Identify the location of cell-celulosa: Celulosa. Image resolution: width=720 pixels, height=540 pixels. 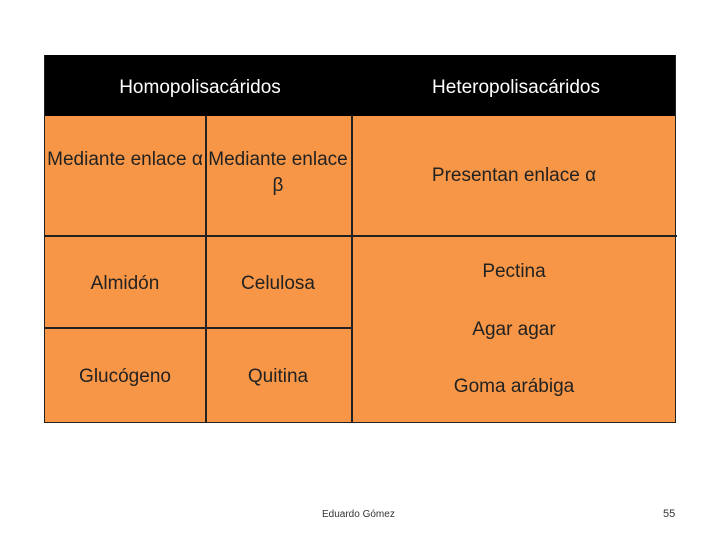
(278, 283).